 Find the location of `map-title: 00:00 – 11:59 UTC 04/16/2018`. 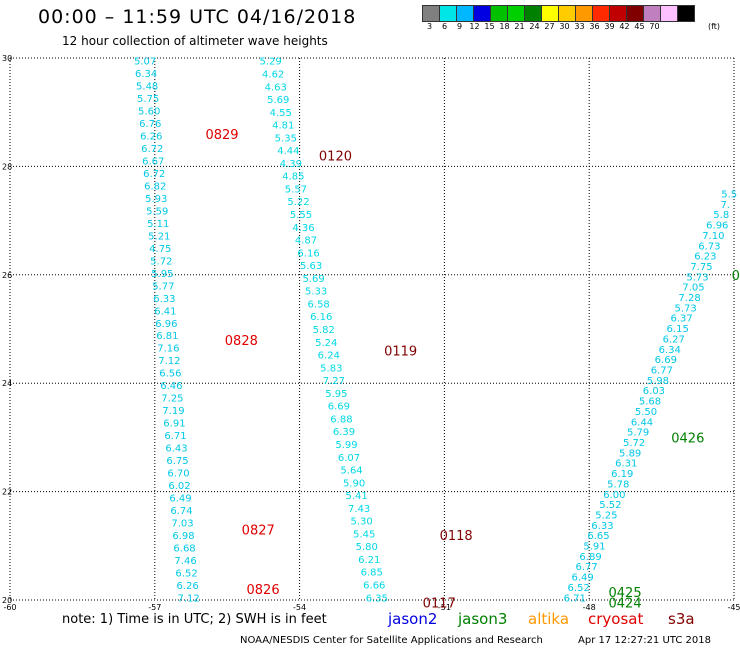

map-title: 00:00 – 11:59 UTC 04/16/2018 is located at coordinates (197, 17).